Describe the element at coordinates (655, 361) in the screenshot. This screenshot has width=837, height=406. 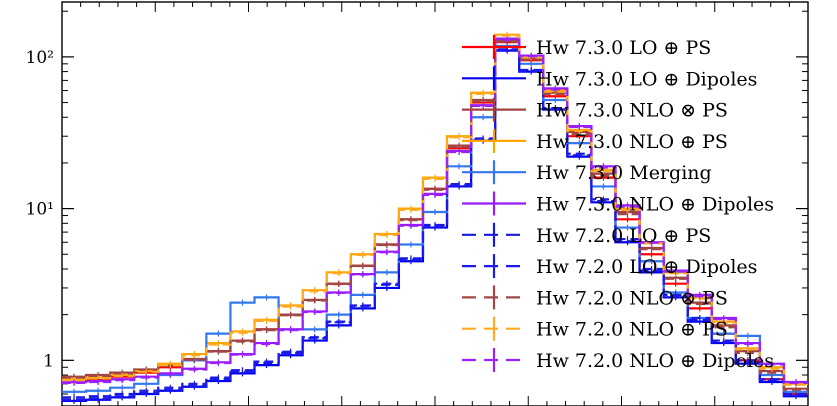
I see `legend-label: Hw 7.2.0 NLO ⊕ Dipoles` at that location.